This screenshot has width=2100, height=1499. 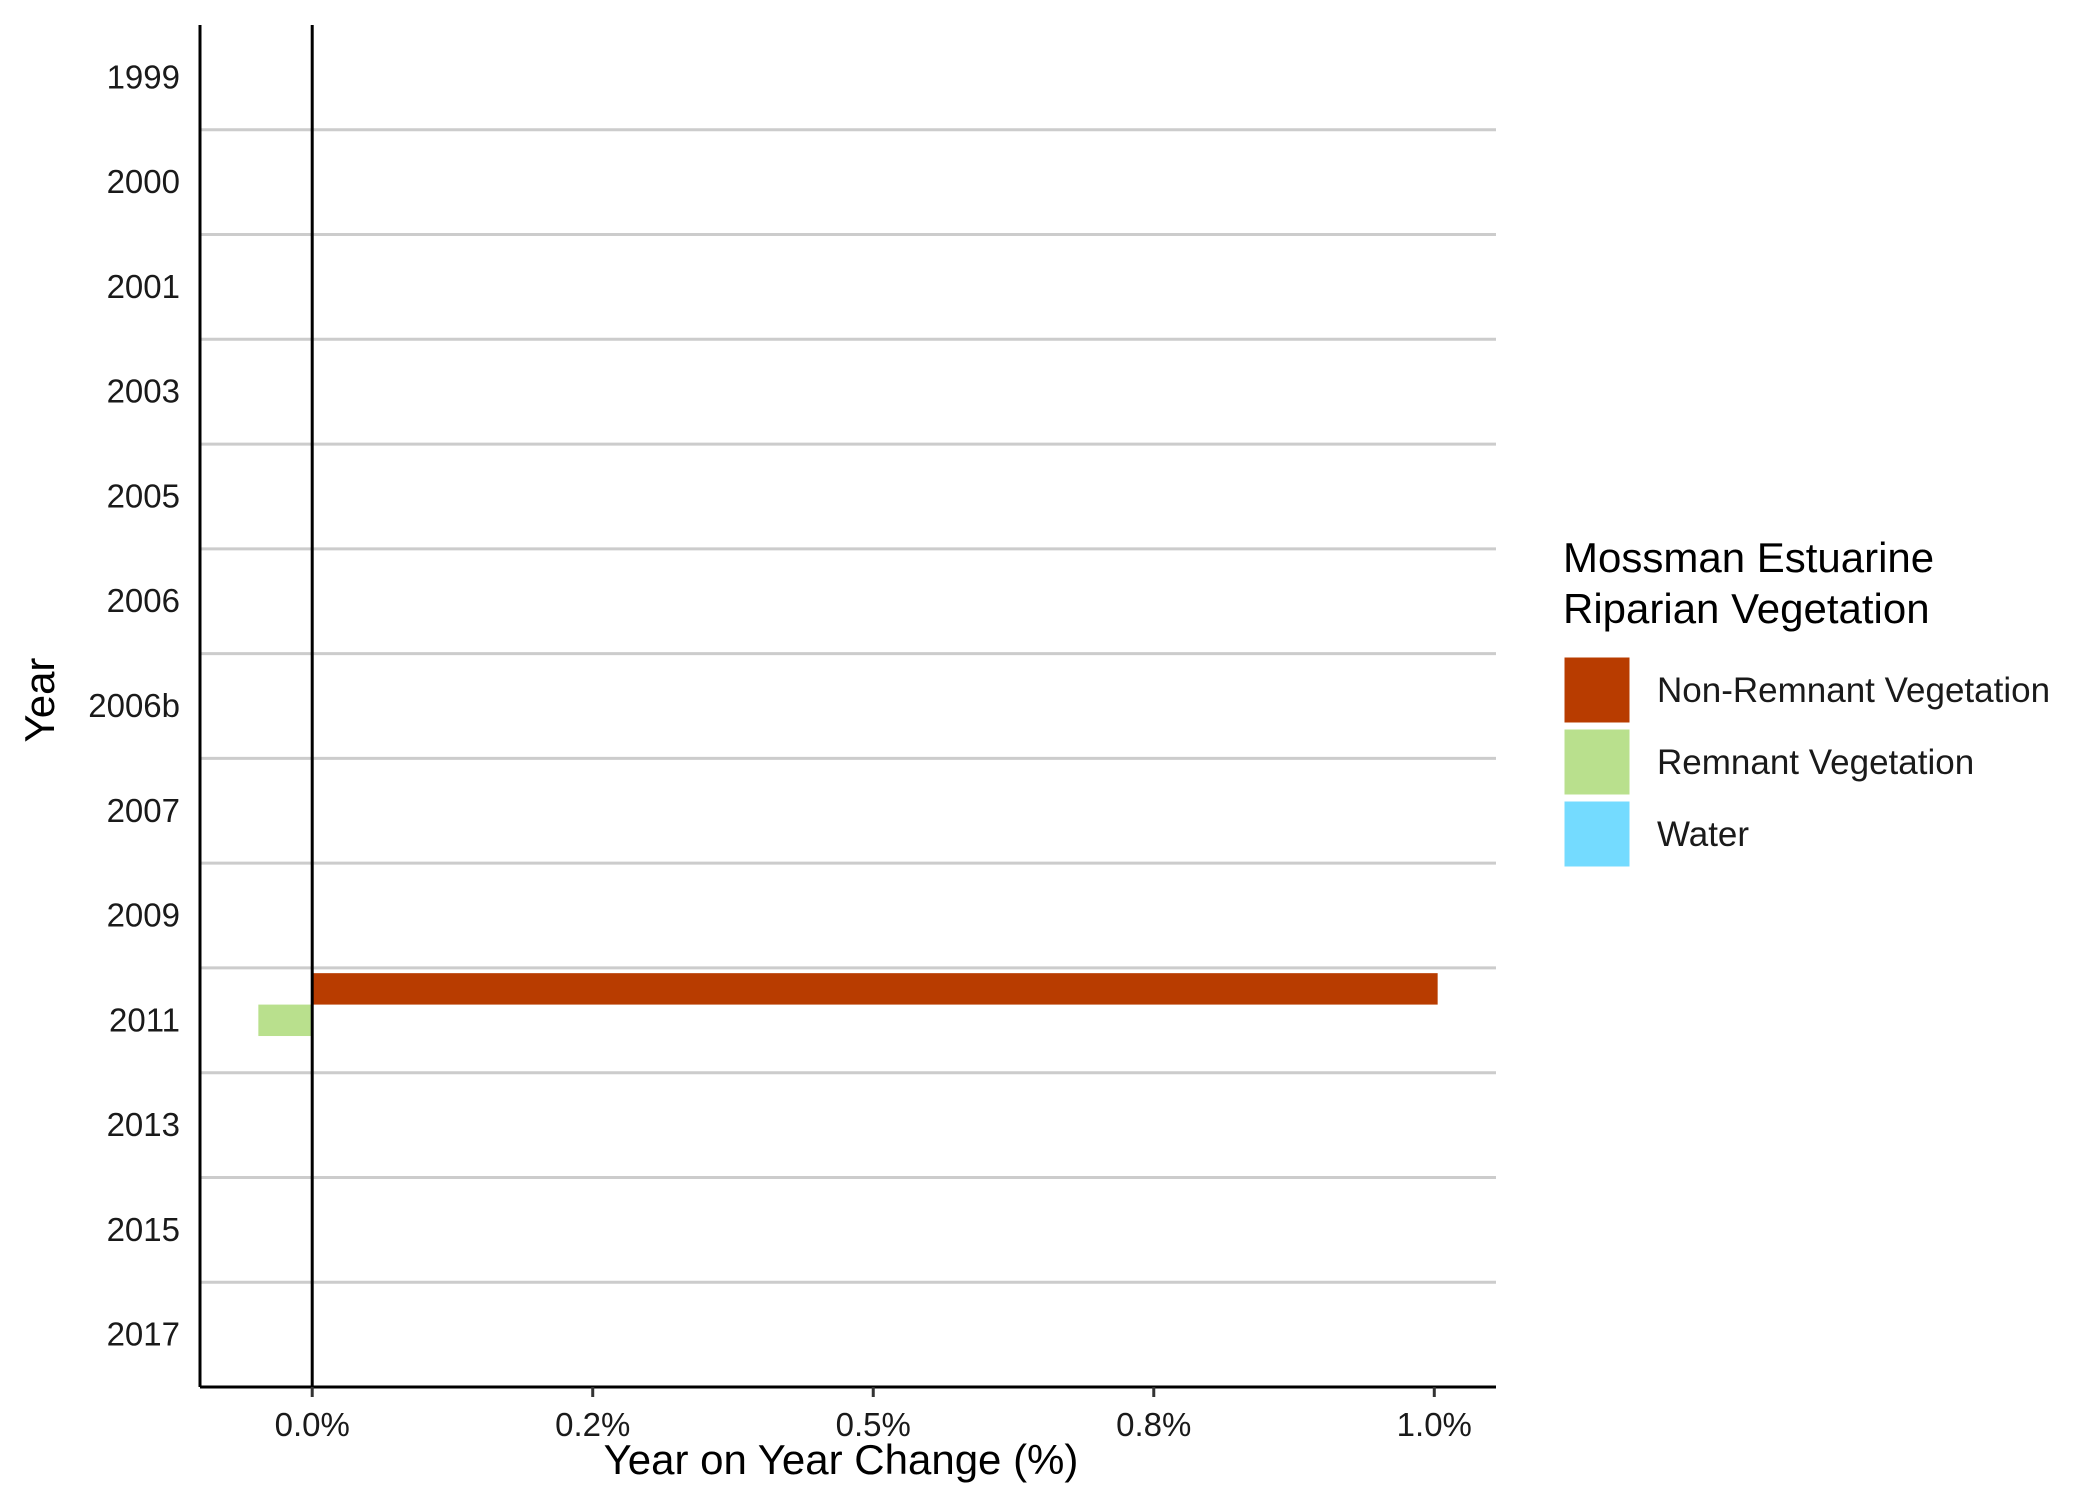 What do you see at coordinates (592, 1424) in the screenshot?
I see `x-tick-label: 0.2%` at bounding box center [592, 1424].